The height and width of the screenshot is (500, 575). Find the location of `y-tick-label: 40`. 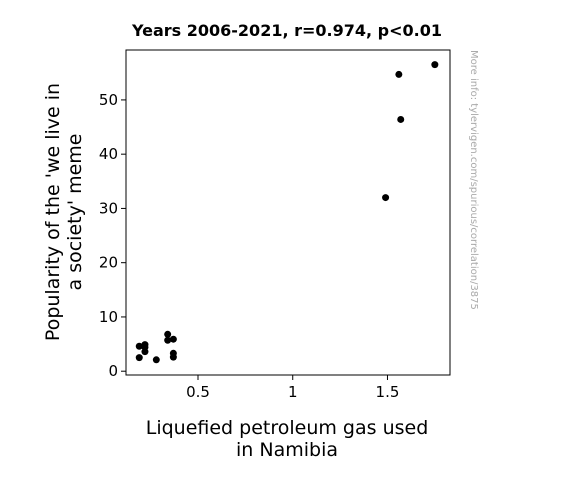

y-tick-label: 40 is located at coordinates (108, 154).